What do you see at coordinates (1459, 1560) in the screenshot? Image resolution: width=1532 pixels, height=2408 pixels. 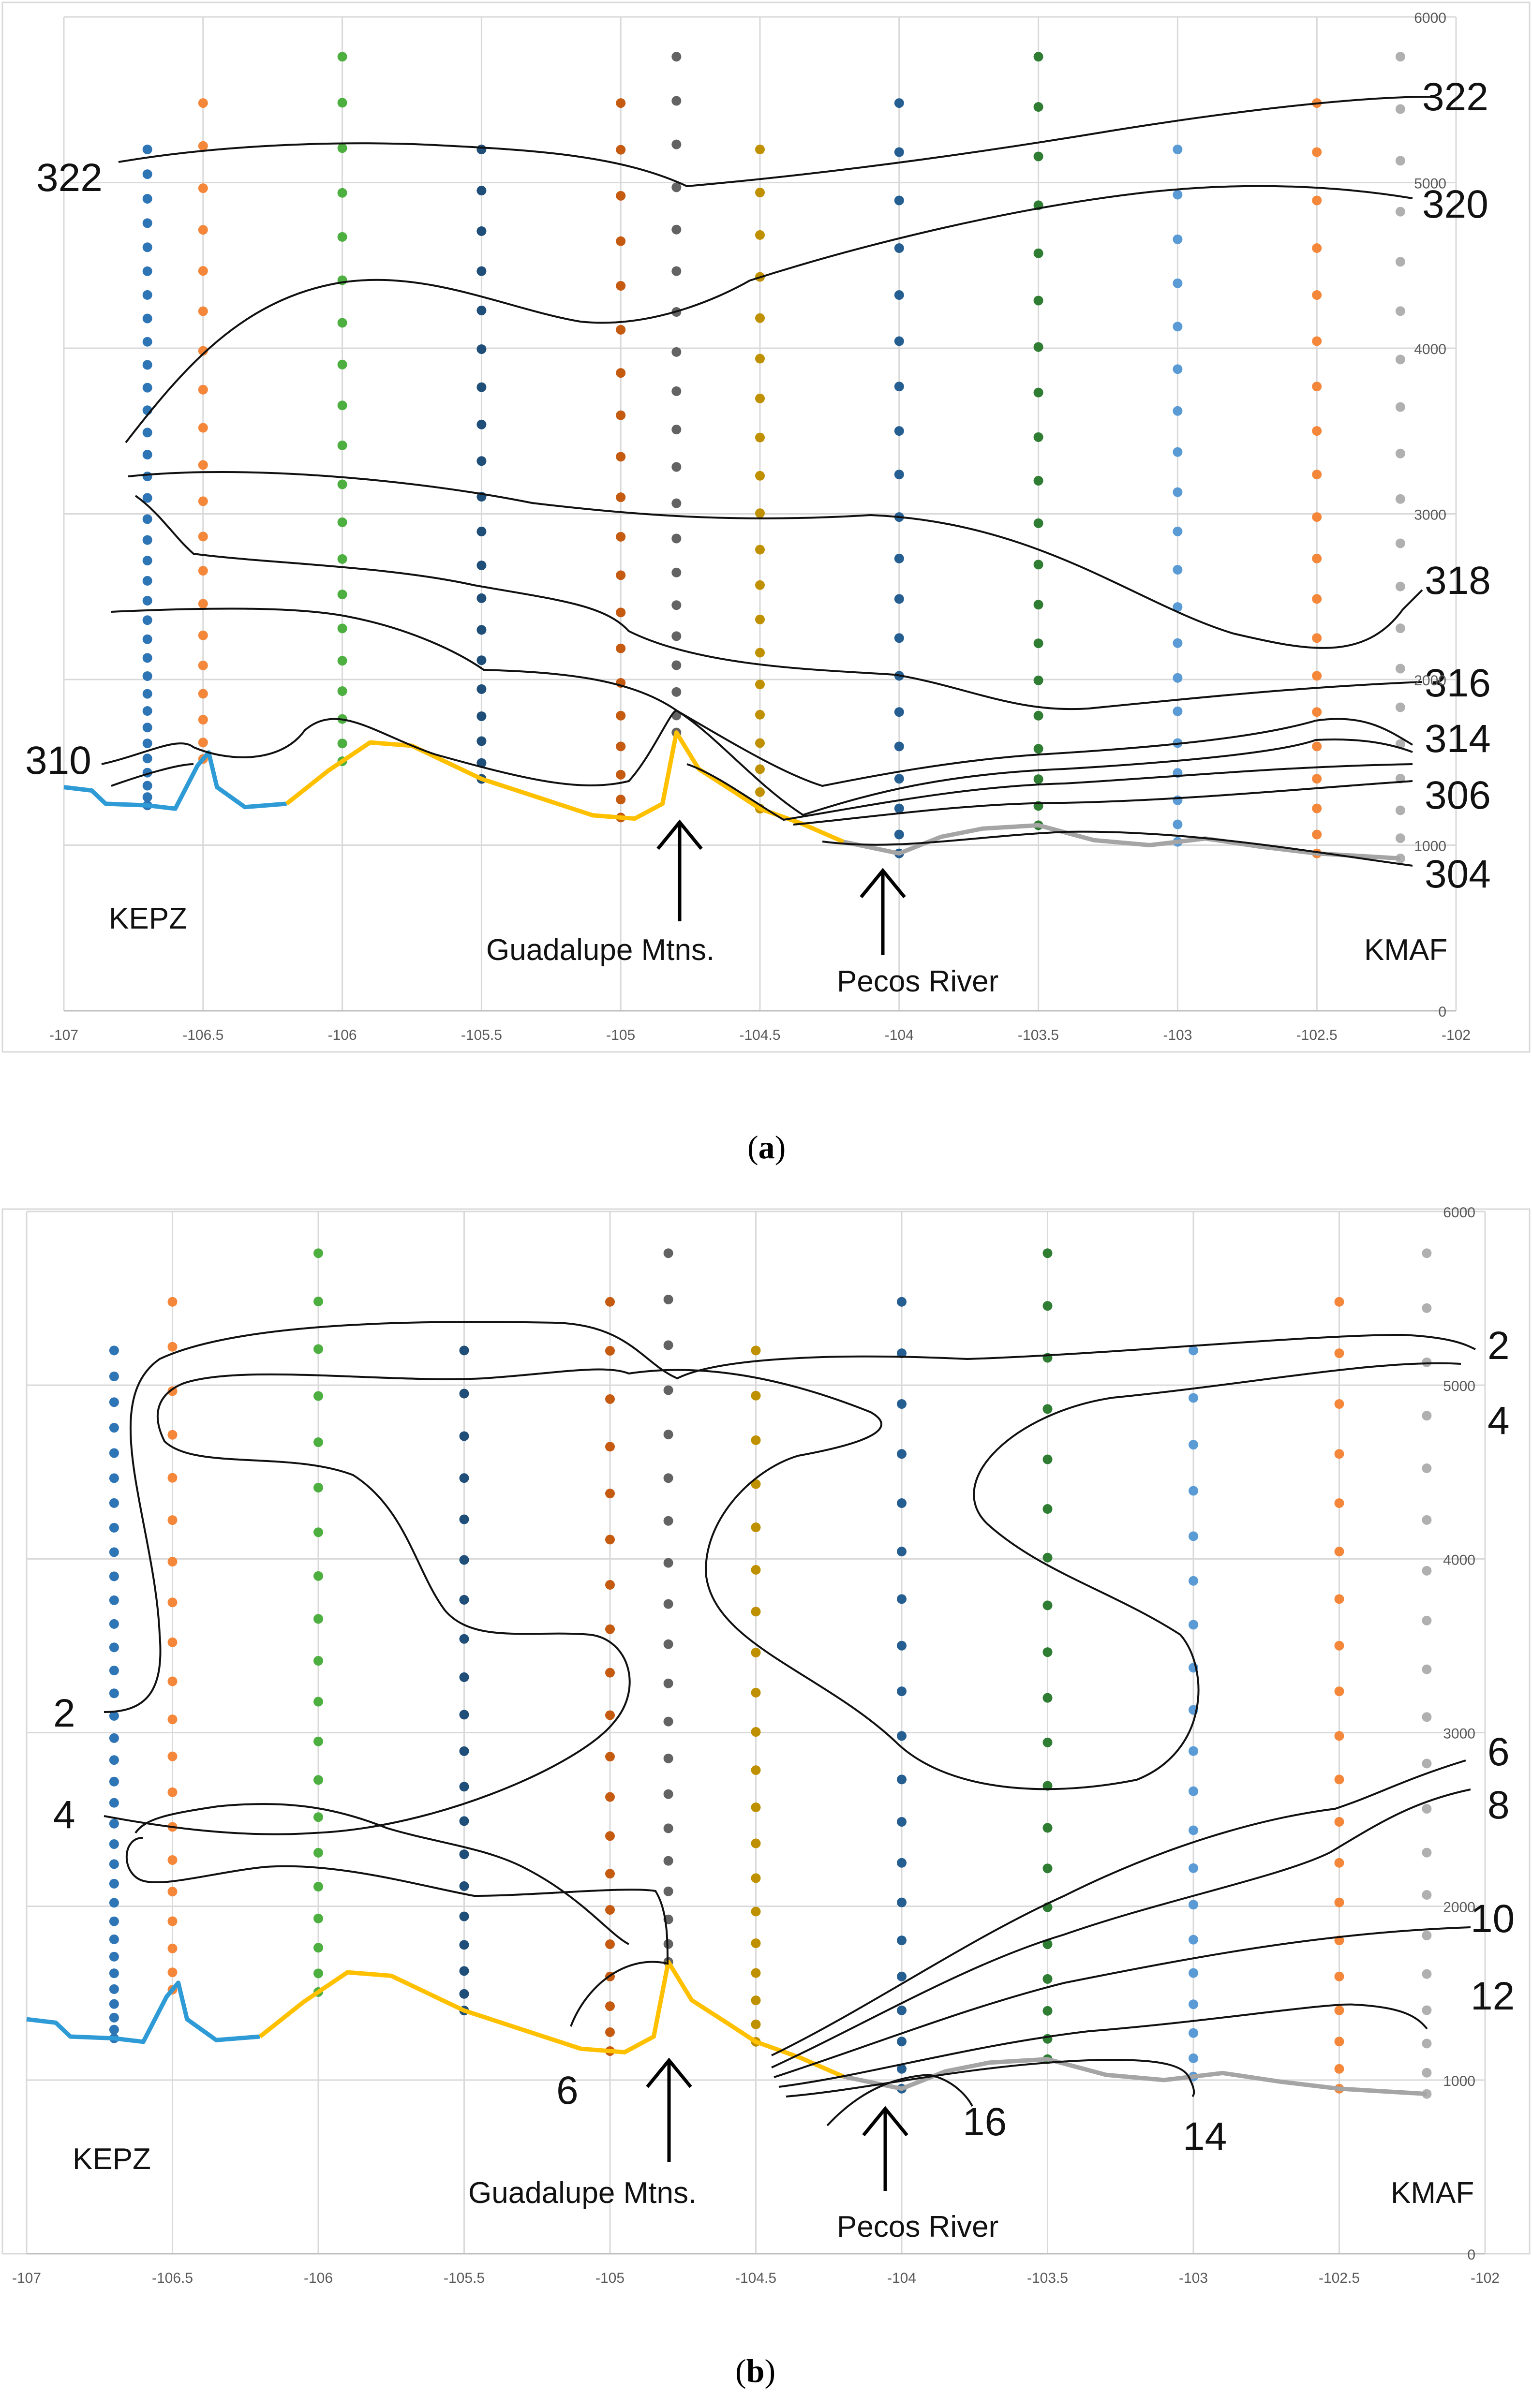 I see `y-tick-label: 4000` at bounding box center [1459, 1560].